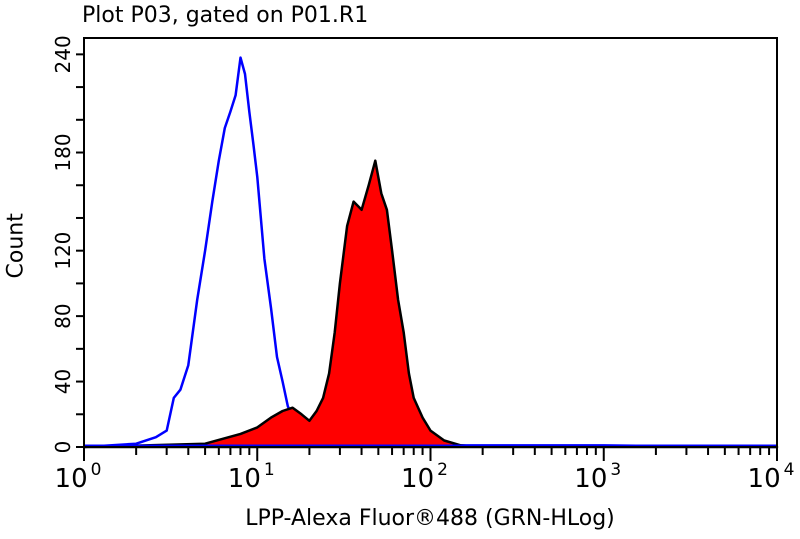 The image size is (800, 539). Describe the element at coordinates (63, 251) in the screenshot. I see `y-tick-label: 120` at that location.